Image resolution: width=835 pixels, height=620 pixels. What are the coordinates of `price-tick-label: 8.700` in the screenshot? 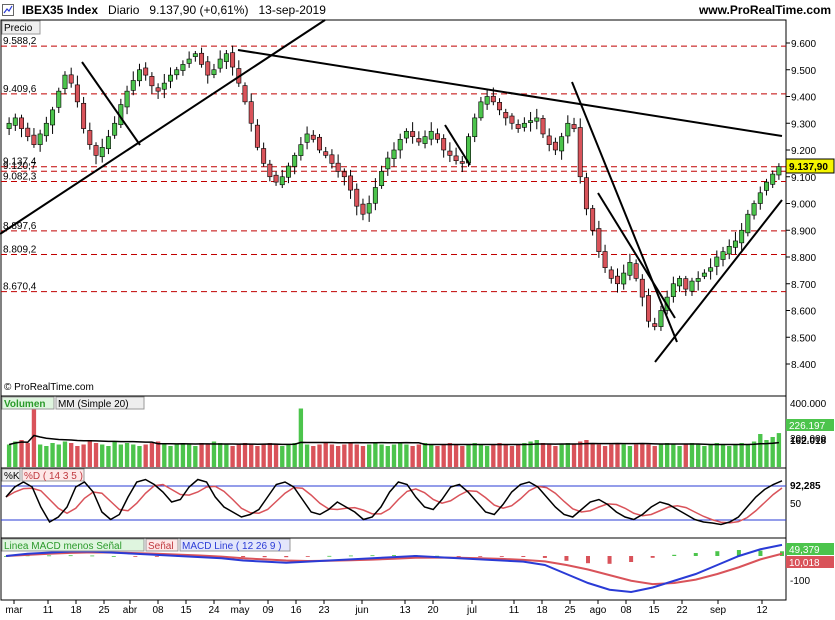 It's located at (803, 285).